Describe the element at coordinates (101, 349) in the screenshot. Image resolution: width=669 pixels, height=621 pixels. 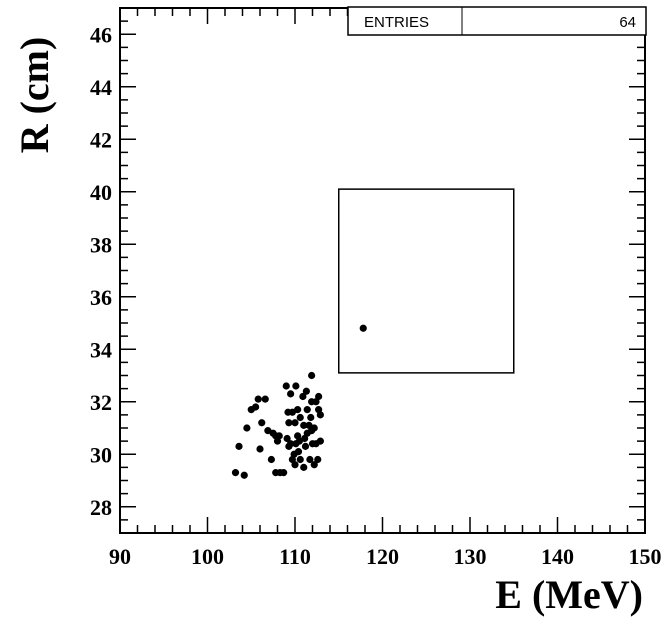
I see `y-tick-label: 34` at that location.